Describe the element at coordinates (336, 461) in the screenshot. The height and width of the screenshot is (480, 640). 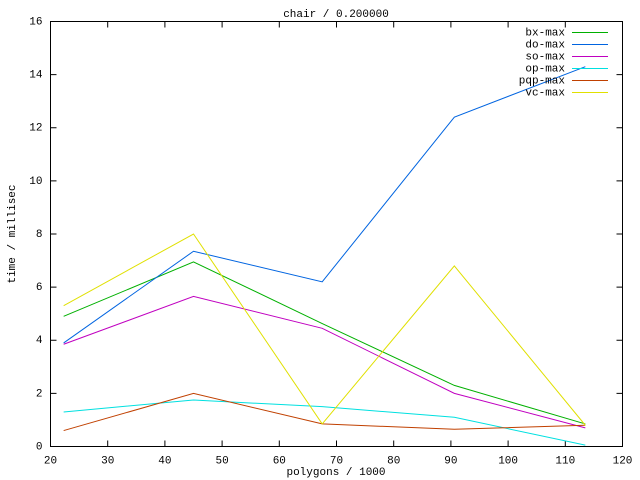
I see `x-tick-label: 70` at that location.